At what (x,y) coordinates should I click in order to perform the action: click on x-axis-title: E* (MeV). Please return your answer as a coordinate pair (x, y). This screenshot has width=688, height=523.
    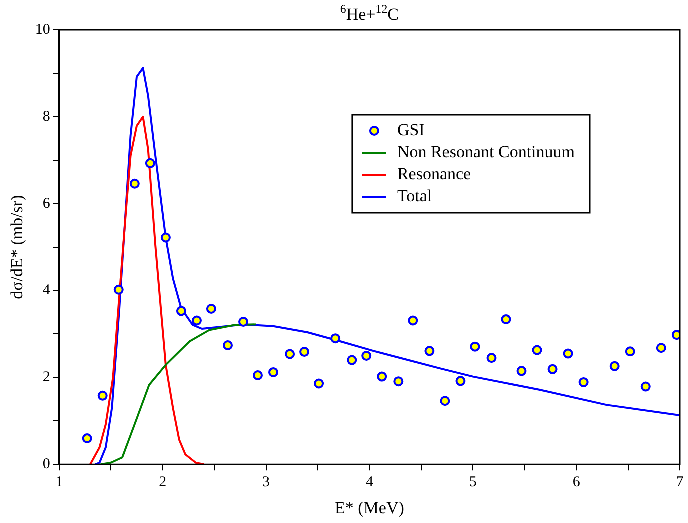
    Looking at the image, I should click on (369, 508).